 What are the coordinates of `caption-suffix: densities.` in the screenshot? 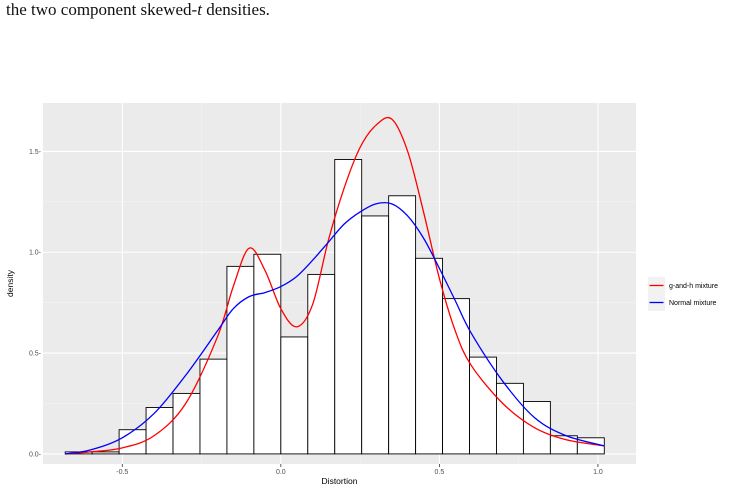 It's located at (235, 9).